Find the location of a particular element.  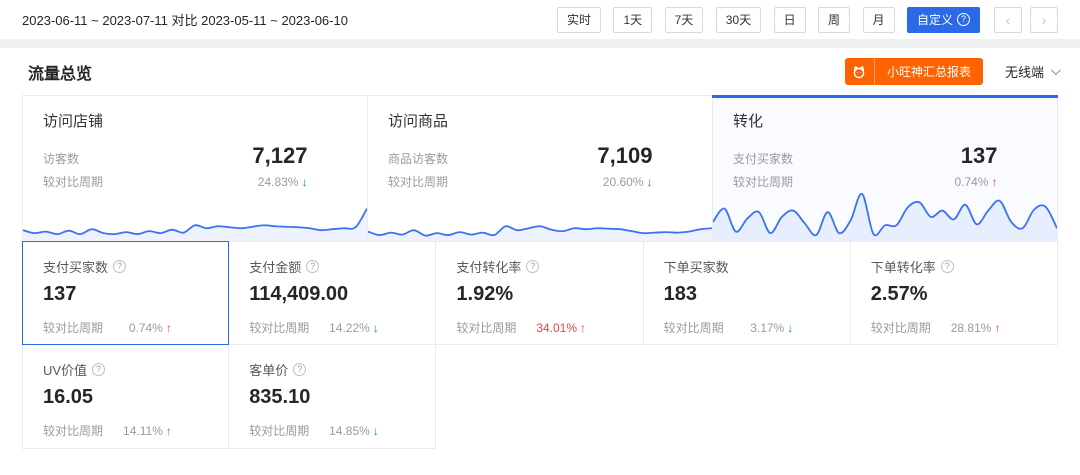

range-button: 日 ? is located at coordinates (789, 19).